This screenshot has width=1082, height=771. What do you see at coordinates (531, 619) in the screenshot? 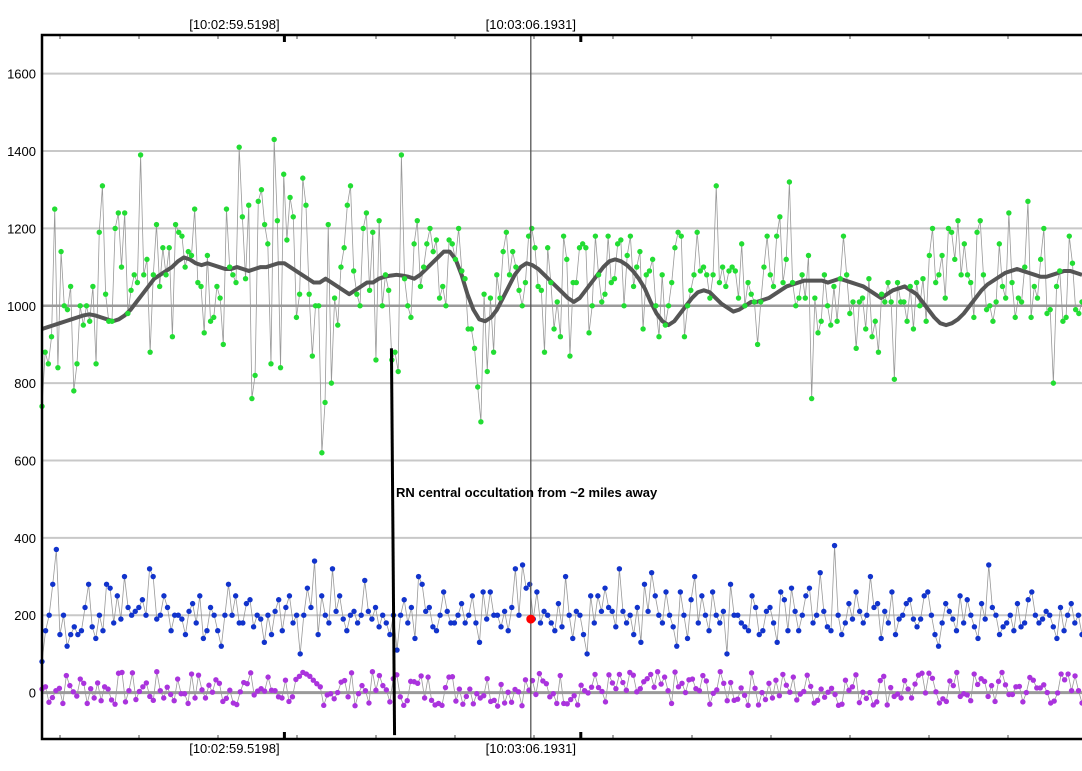
I see `highlight-point` at bounding box center [531, 619].